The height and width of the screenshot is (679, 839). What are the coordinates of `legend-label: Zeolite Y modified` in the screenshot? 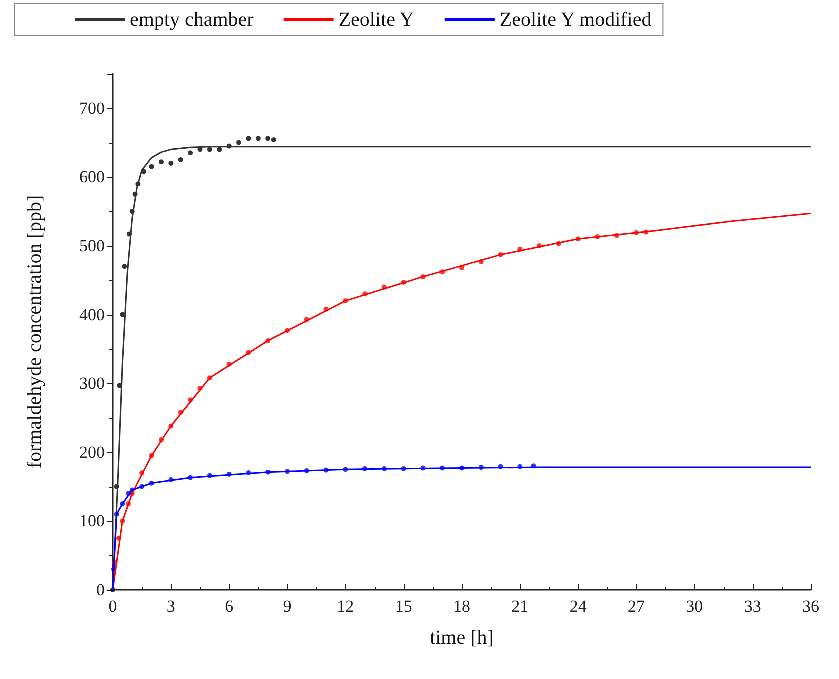 It's located at (576, 20).